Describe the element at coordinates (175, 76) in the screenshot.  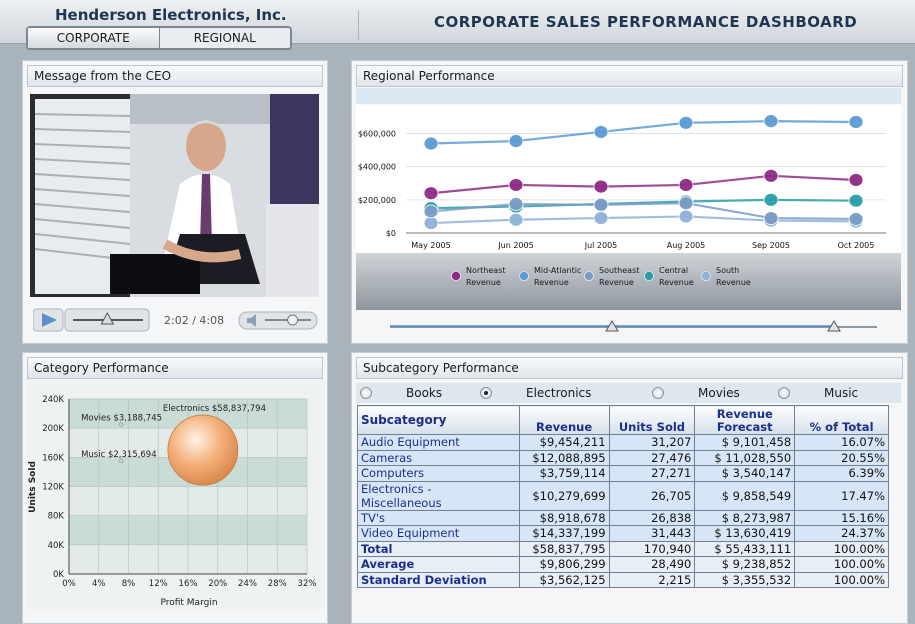
I see `ceo-panel-title: Message from the CEO` at that location.